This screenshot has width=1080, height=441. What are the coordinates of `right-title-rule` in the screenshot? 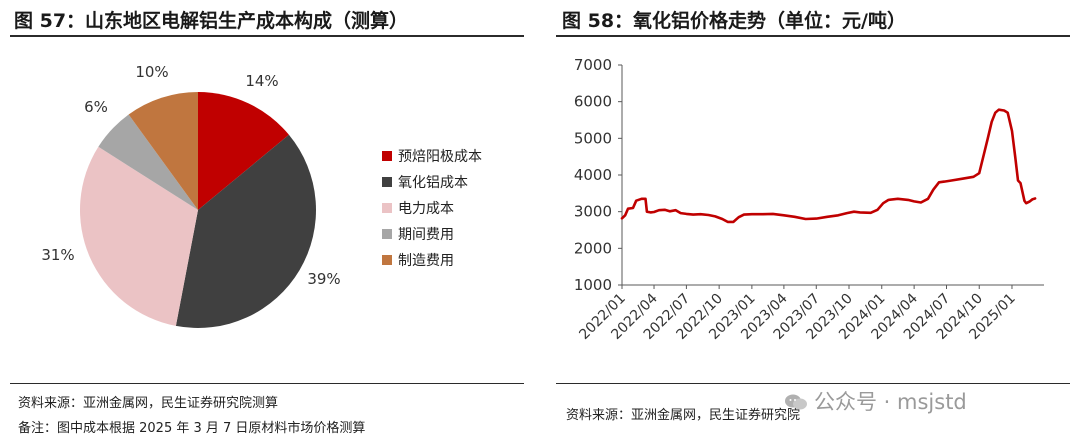 It's located at (813, 36).